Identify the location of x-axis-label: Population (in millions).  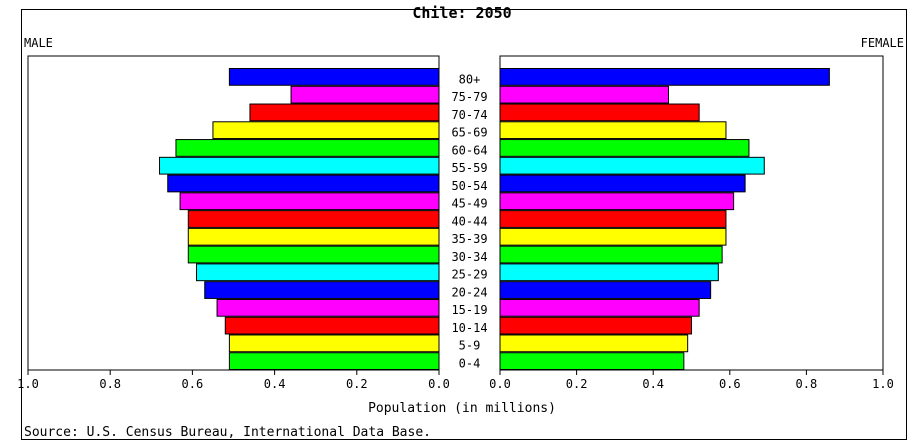
(462, 408).